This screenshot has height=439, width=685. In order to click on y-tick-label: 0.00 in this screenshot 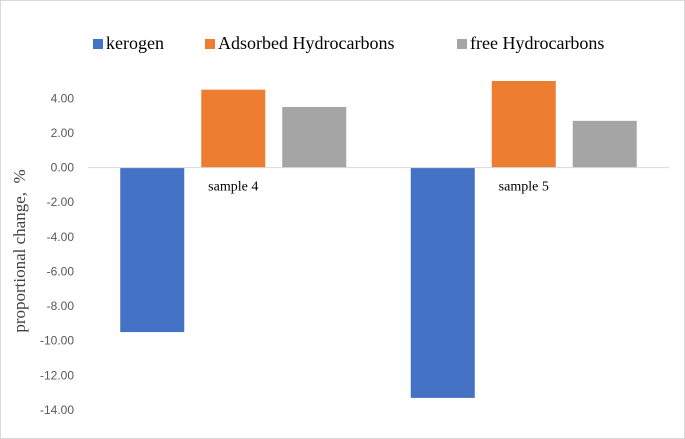, I will do `click(63, 168)`.